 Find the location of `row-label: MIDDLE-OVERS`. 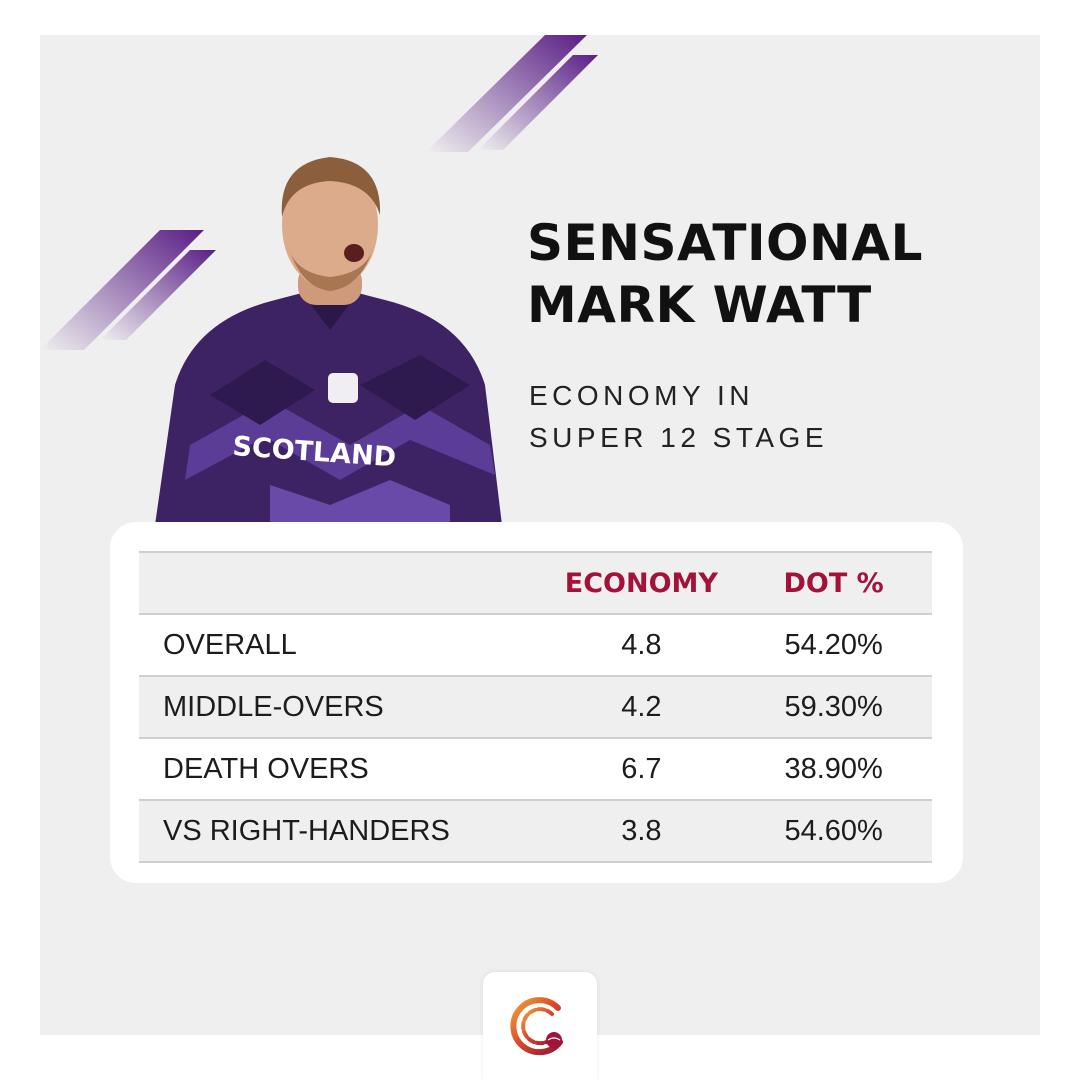

row-label: MIDDLE-OVERS is located at coordinates (343, 707).